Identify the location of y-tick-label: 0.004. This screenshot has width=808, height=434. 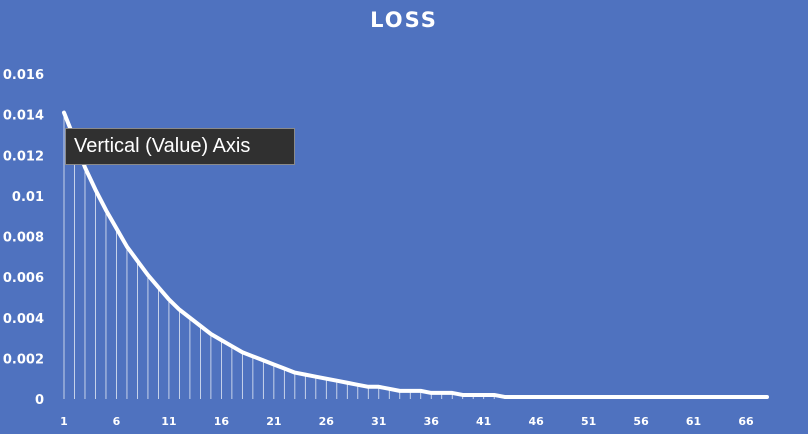
(23, 319).